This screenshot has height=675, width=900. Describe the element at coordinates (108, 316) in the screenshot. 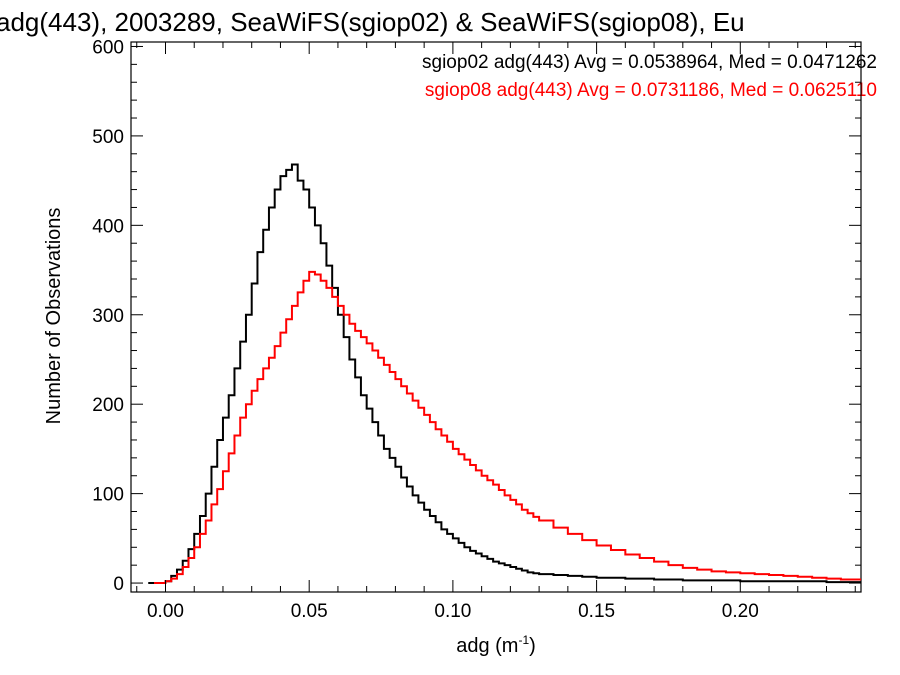

I see `y-tick-label: 300` at that location.